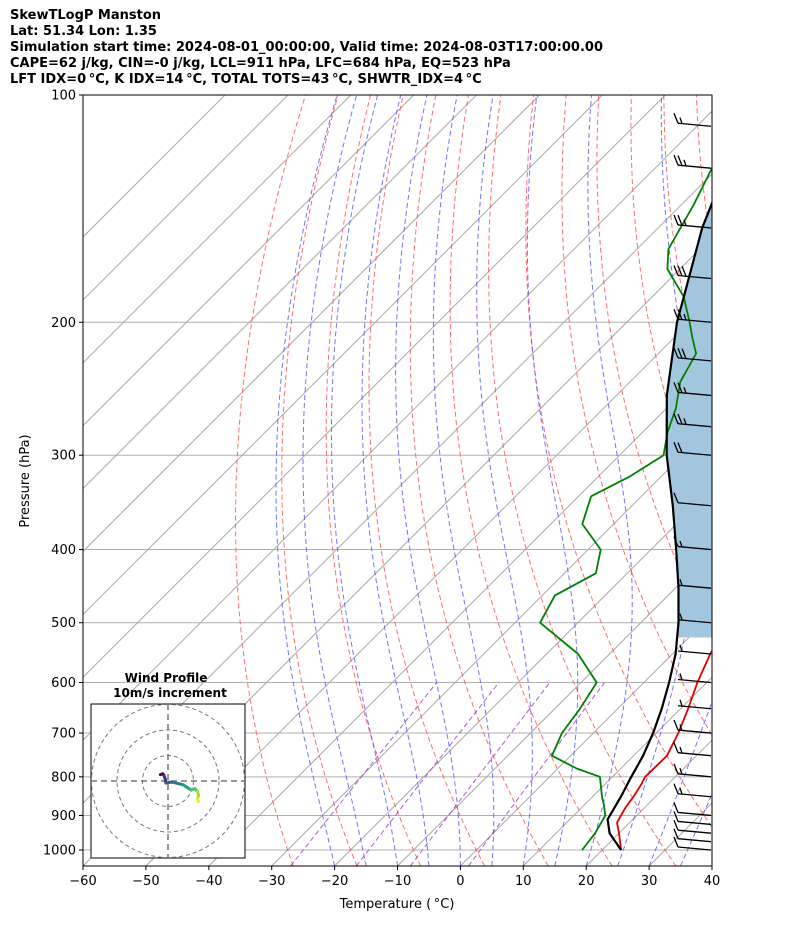 The height and width of the screenshot is (937, 794). What do you see at coordinates (460, 881) in the screenshot?
I see `x-tick-label: 0` at bounding box center [460, 881].